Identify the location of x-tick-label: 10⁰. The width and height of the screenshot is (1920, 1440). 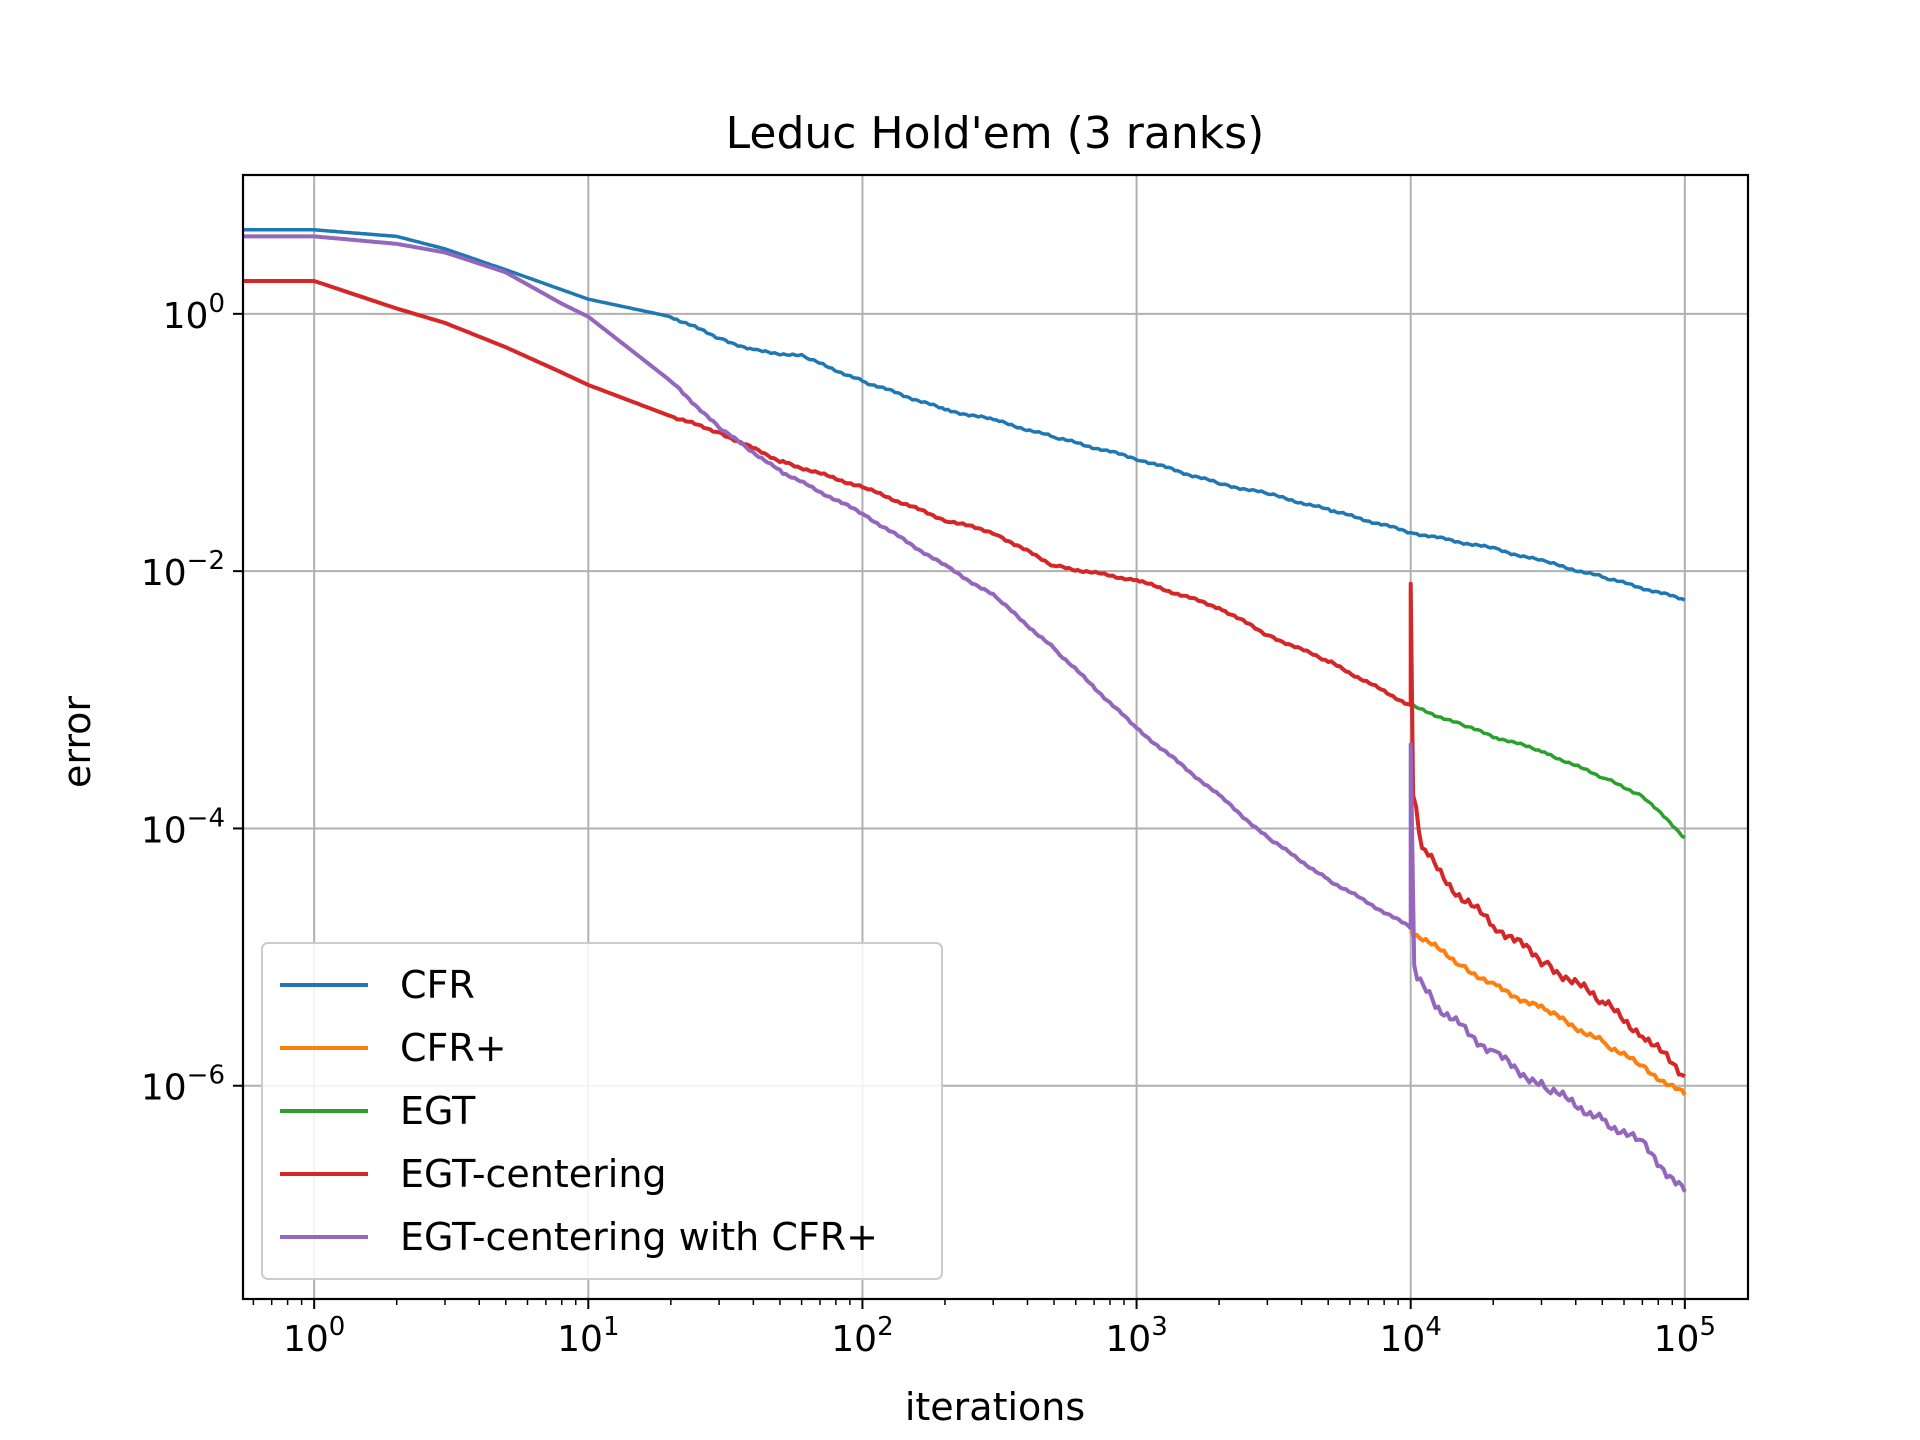
(314, 1336).